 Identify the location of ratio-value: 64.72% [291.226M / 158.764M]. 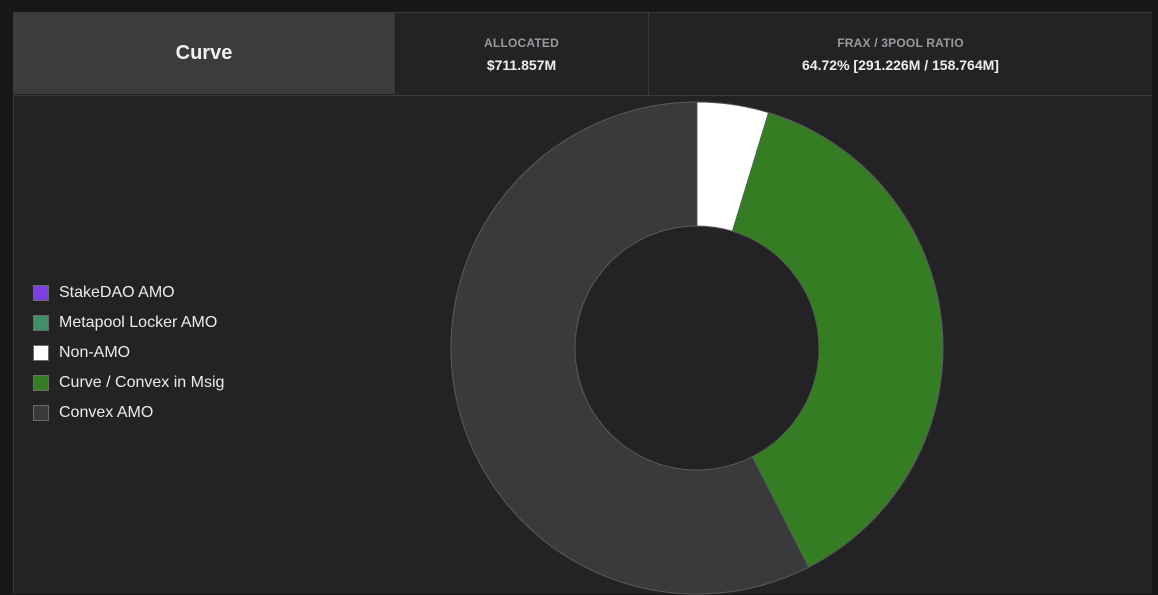
(900, 64).